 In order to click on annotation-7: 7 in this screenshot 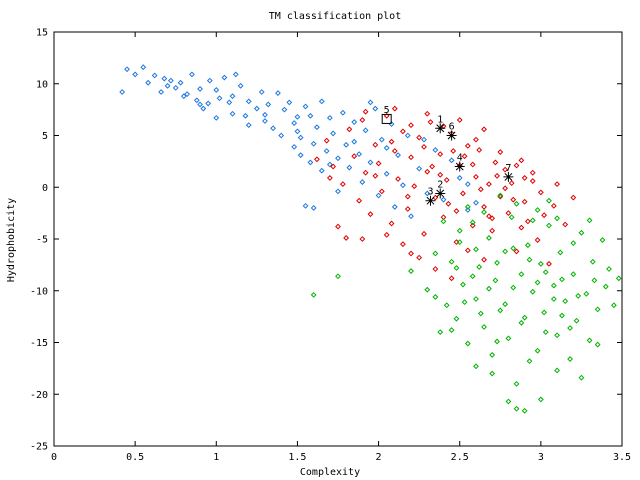, I will do `click(508, 172)`.